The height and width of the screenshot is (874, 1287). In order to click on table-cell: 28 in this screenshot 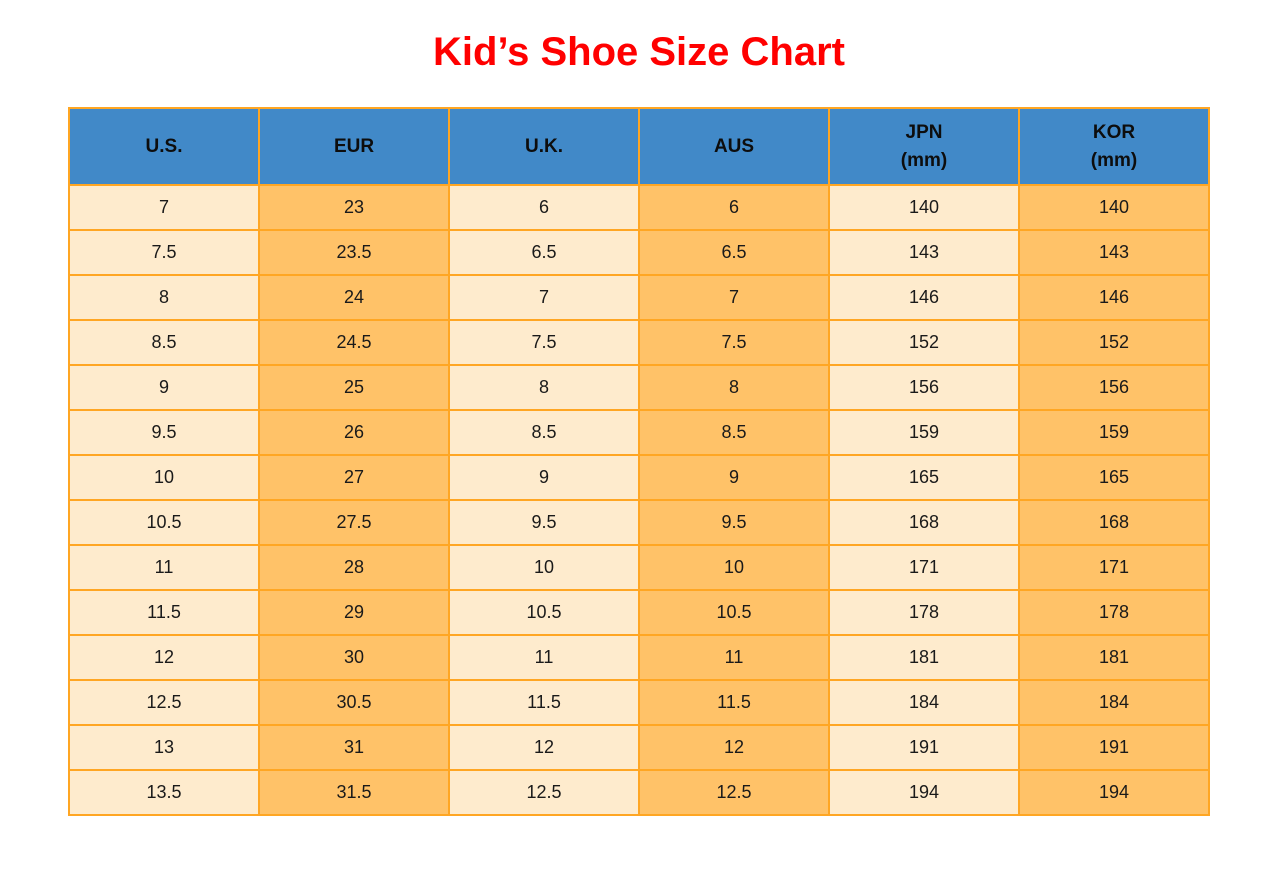, I will do `click(354, 567)`.